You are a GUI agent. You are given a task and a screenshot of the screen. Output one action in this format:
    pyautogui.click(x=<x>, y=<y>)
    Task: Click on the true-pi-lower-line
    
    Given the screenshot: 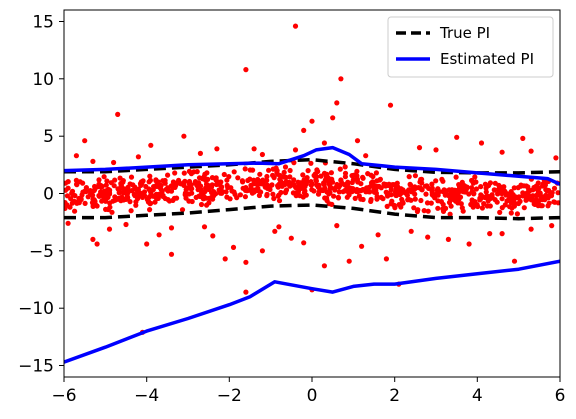 What is the action you would take?
    pyautogui.click(x=312, y=212)
    